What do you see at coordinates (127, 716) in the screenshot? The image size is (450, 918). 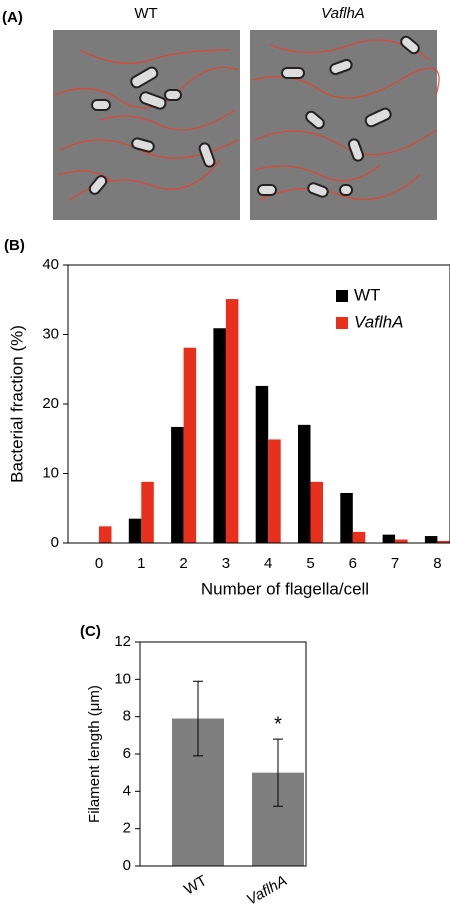 I see `y-tick-label: 8` at bounding box center [127, 716].